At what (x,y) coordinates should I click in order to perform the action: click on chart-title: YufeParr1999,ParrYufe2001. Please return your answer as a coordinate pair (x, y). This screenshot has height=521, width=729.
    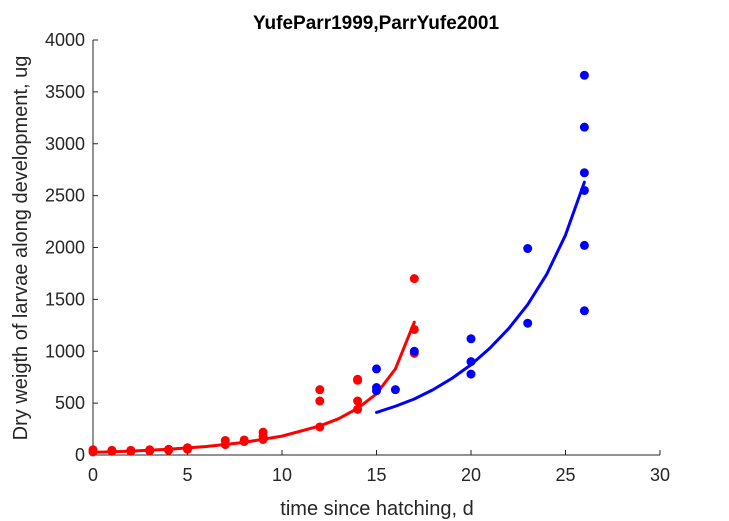
    Looking at the image, I should click on (376, 23).